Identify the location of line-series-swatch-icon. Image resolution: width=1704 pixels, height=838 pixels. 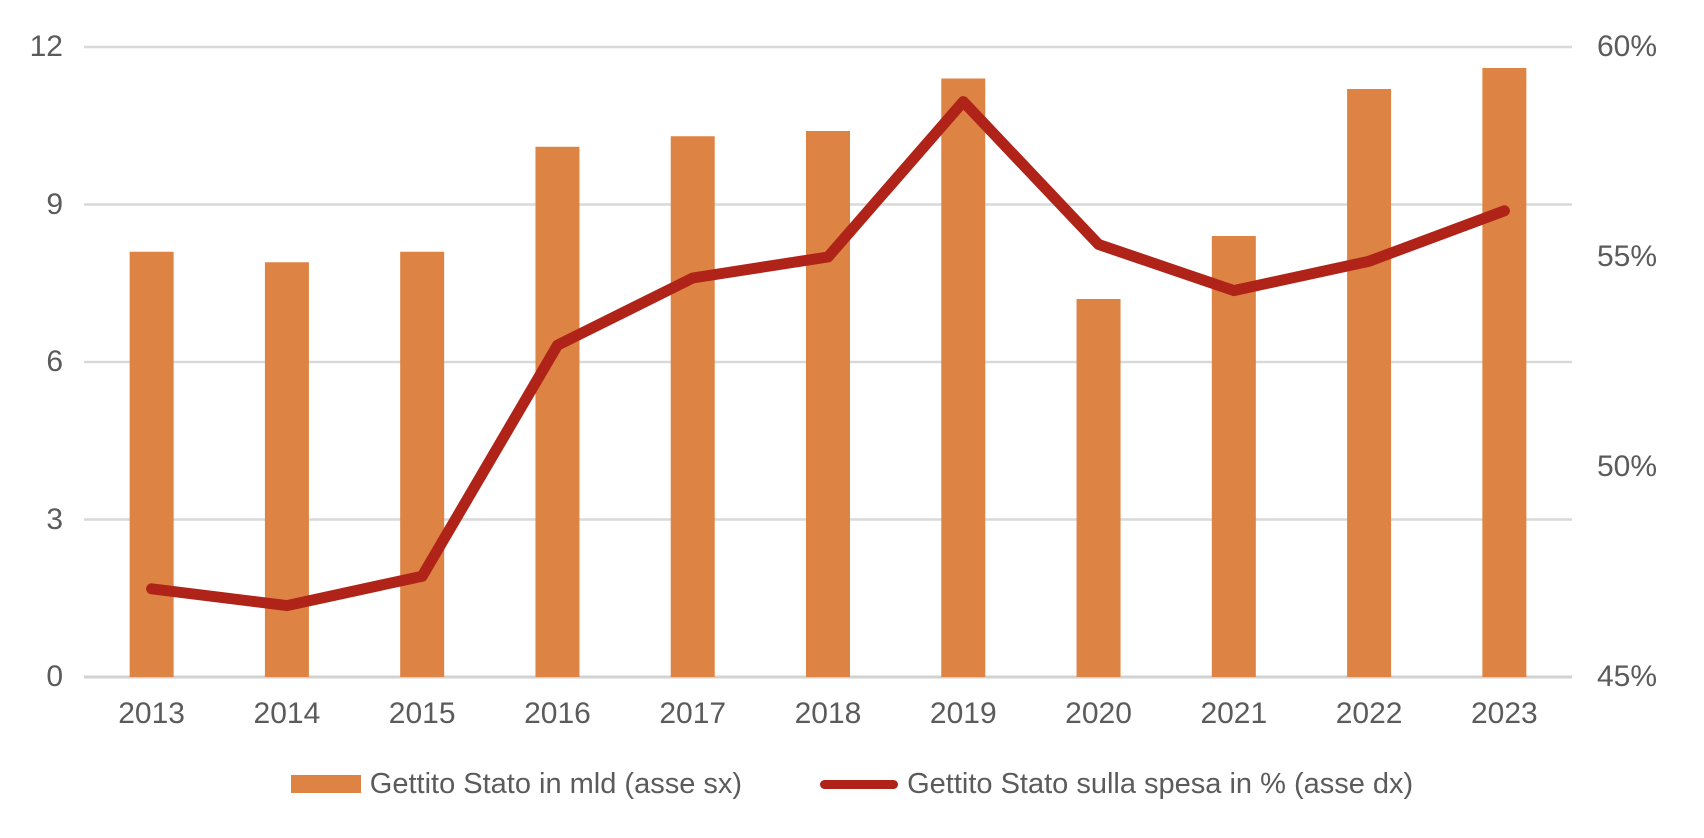
(859, 784).